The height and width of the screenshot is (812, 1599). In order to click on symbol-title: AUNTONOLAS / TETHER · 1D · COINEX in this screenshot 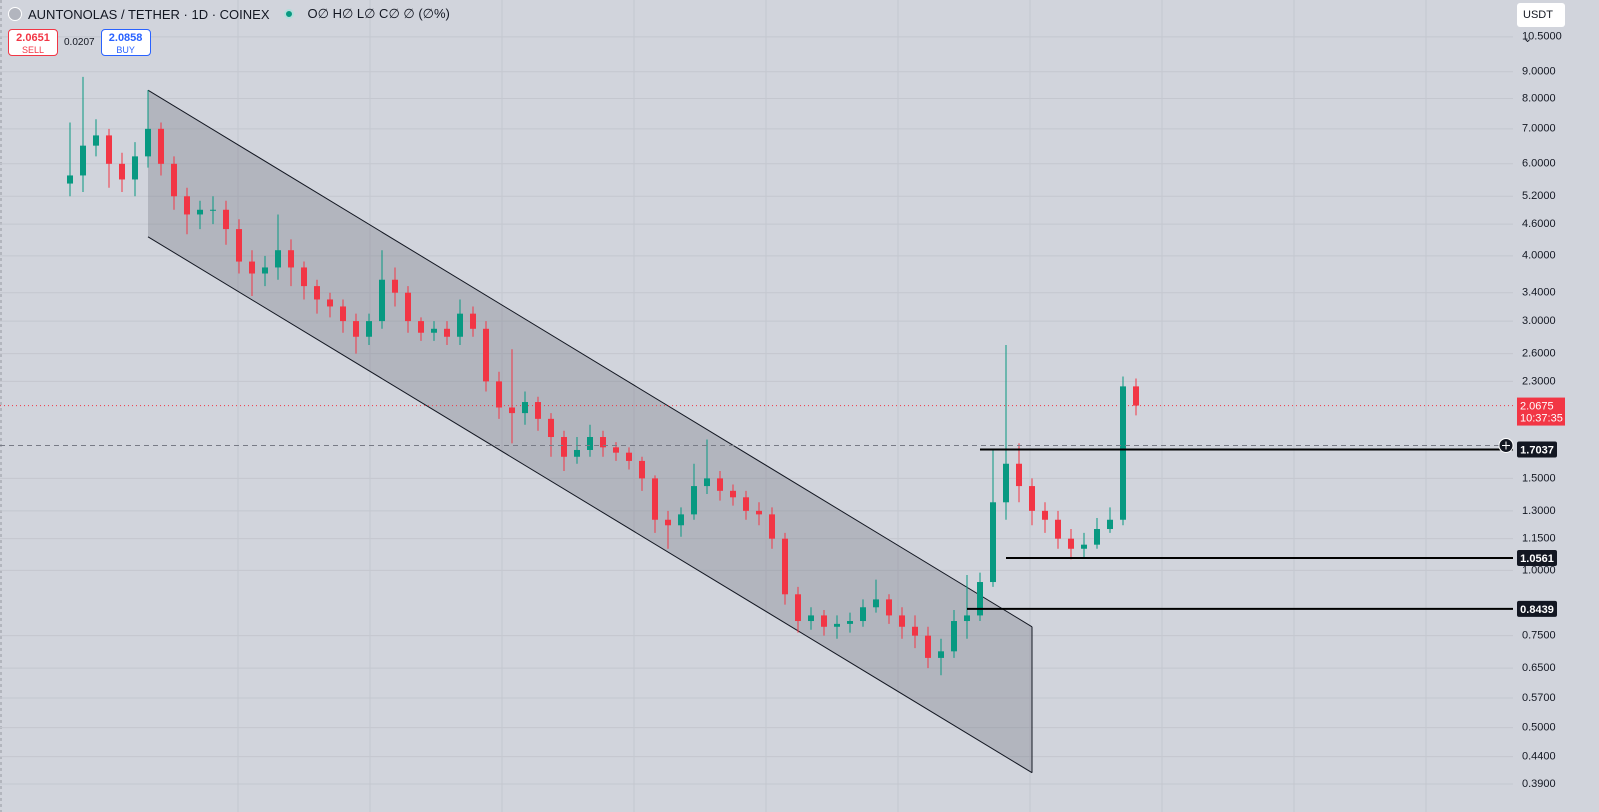, I will do `click(149, 14)`.